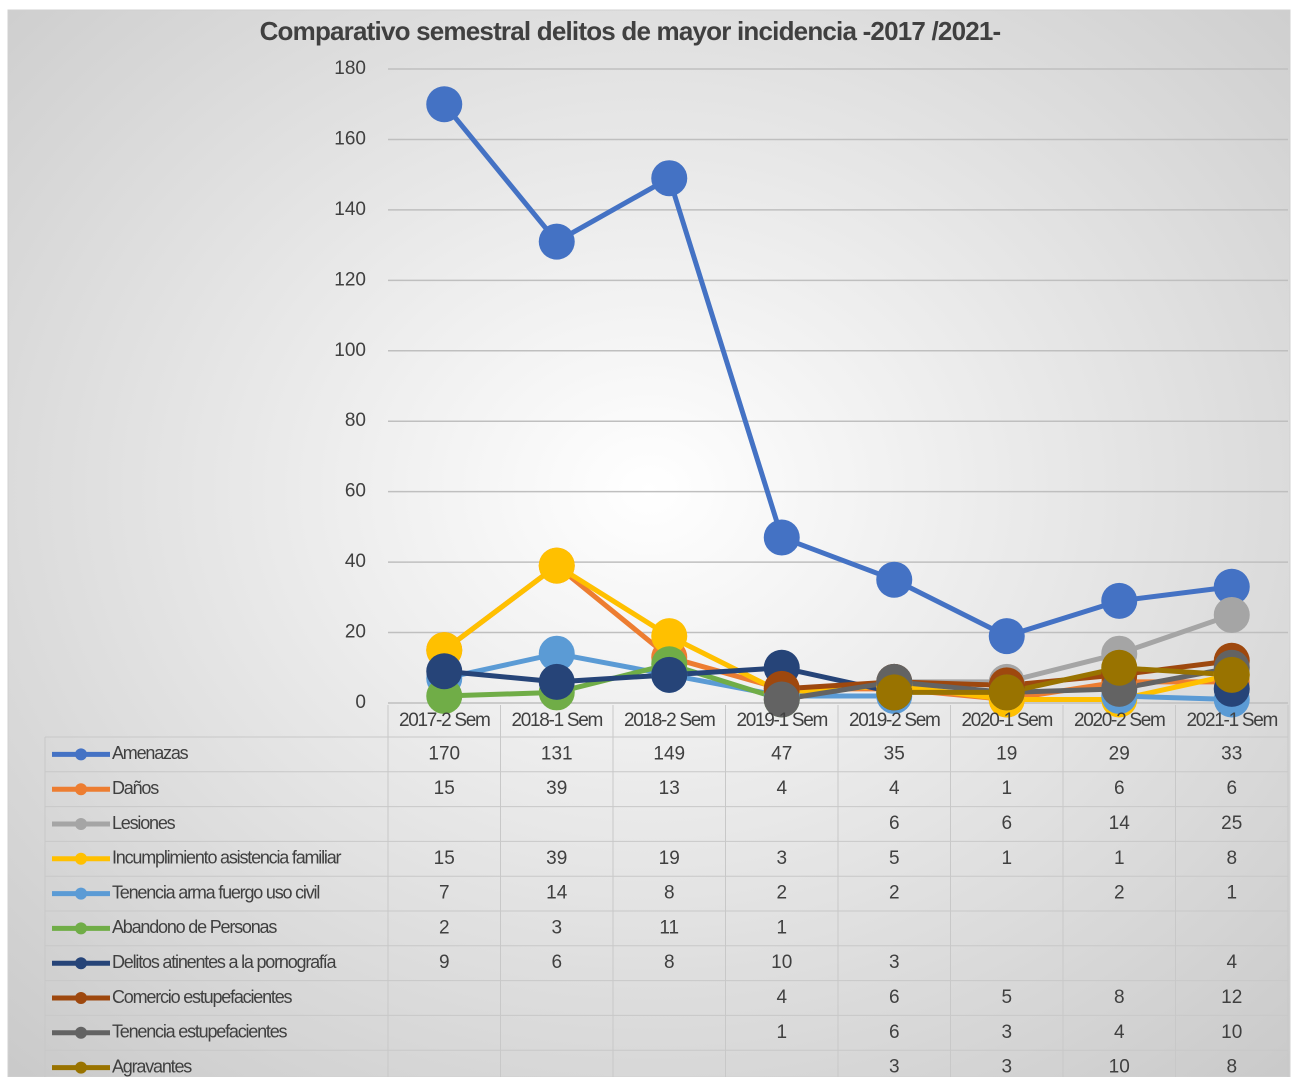  What do you see at coordinates (444, 962) in the screenshot?
I see `table-value: 9` at bounding box center [444, 962].